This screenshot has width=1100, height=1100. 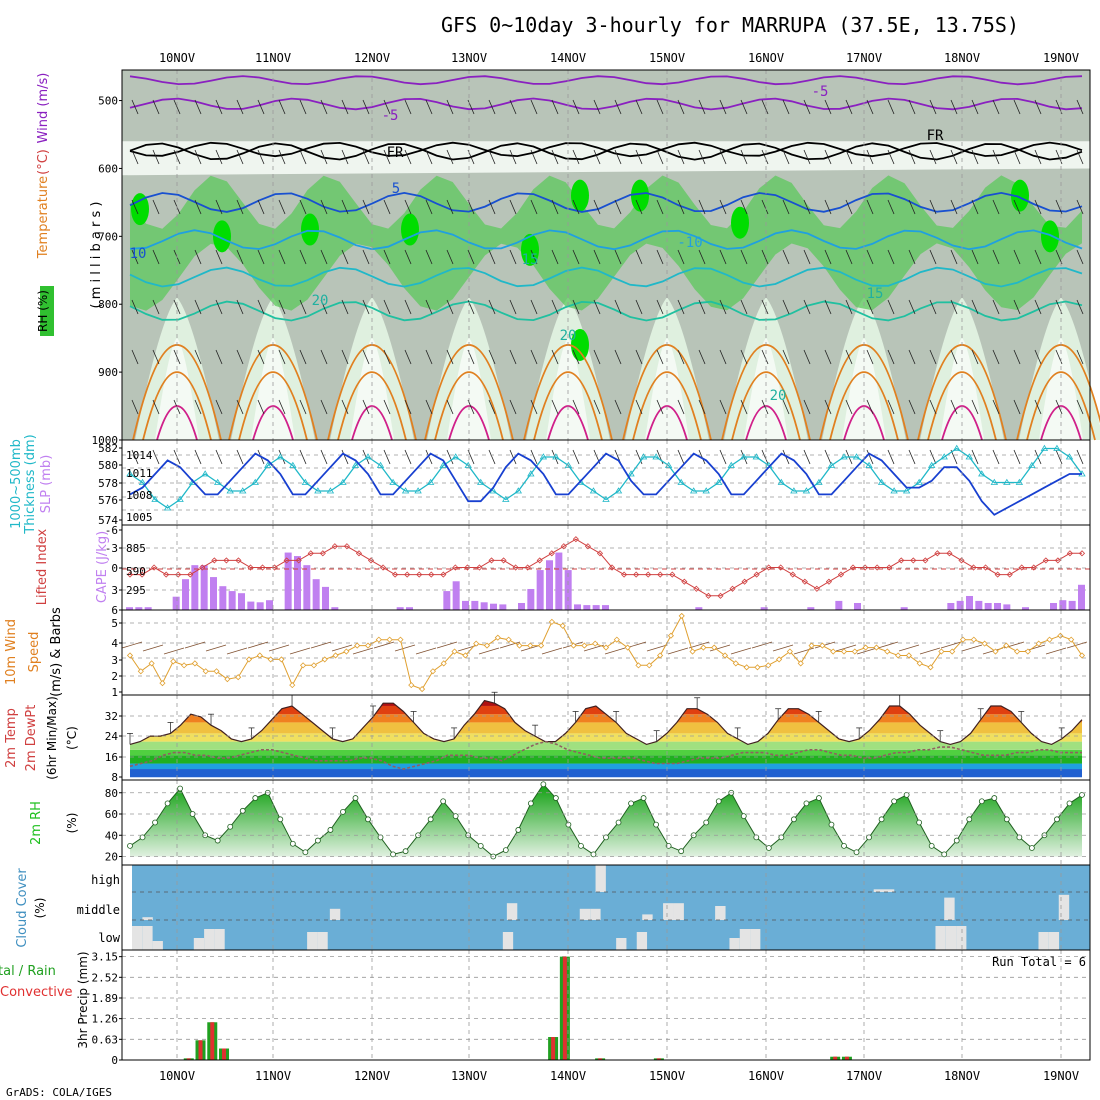 What do you see at coordinates (111, 757) in the screenshot?
I see `temp-tick-label: 16` at bounding box center [111, 757].